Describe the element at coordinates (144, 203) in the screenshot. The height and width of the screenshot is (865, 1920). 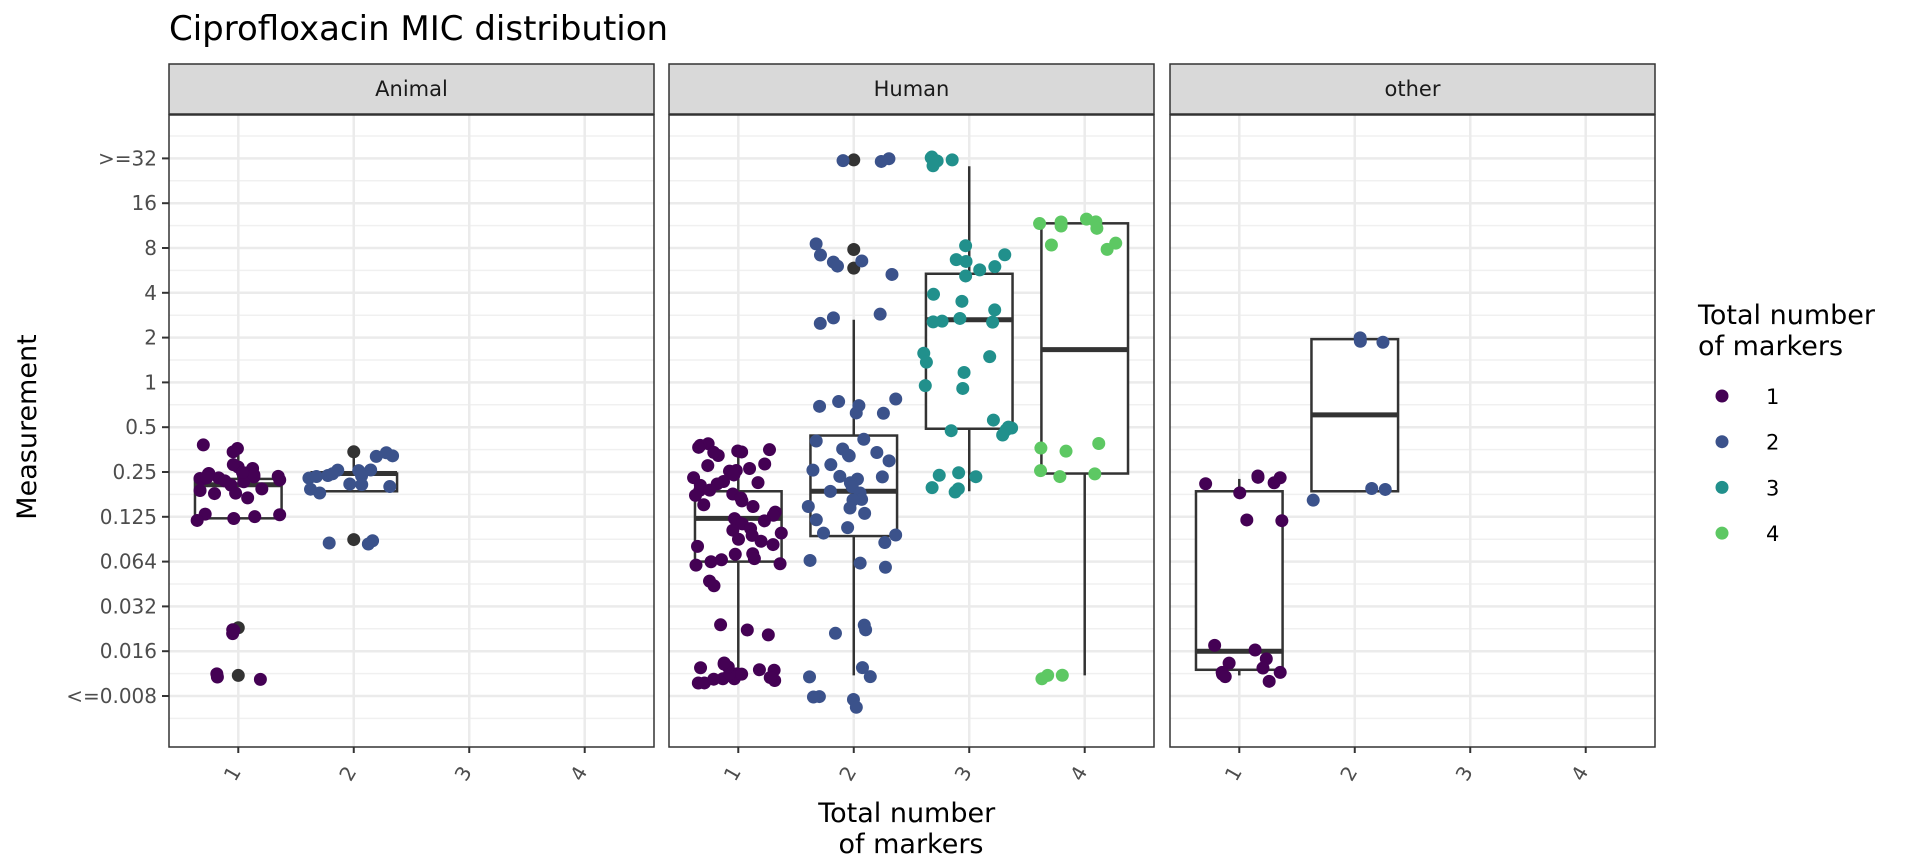
I see `y-tick-label: 16` at that location.